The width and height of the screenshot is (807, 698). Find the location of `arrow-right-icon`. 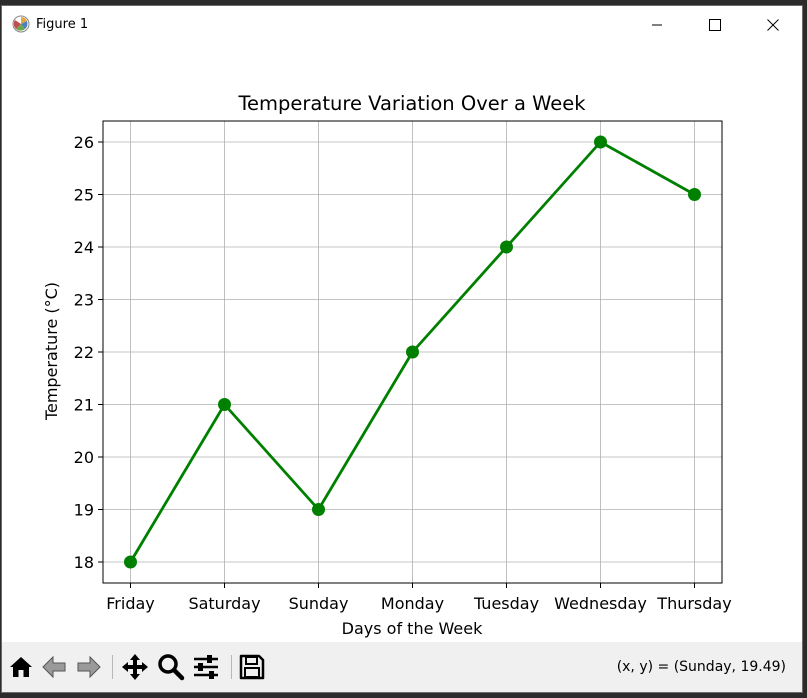

arrow-right-icon is located at coordinates (89, 667).